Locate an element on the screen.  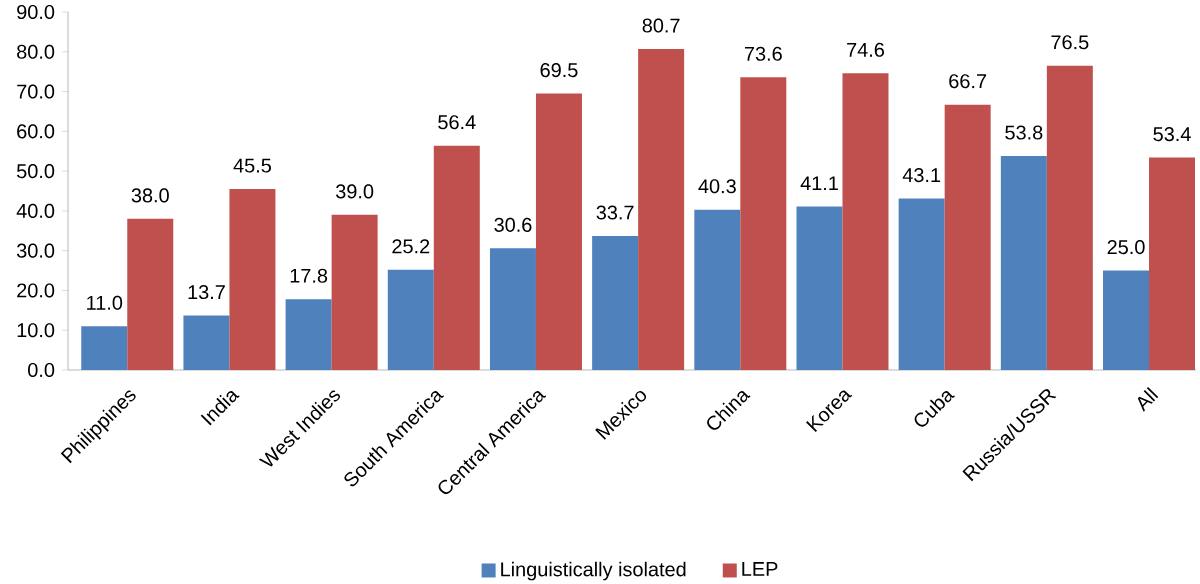
data-label: 11.0 is located at coordinates (105, 302).